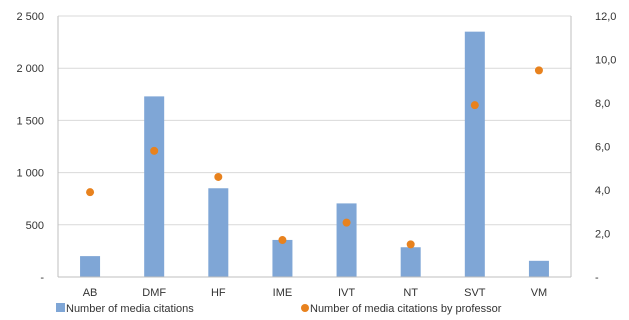 This screenshot has height=320, width=629. What do you see at coordinates (30, 17) in the screenshot?
I see `left-tick-label: 2 500` at bounding box center [30, 17].